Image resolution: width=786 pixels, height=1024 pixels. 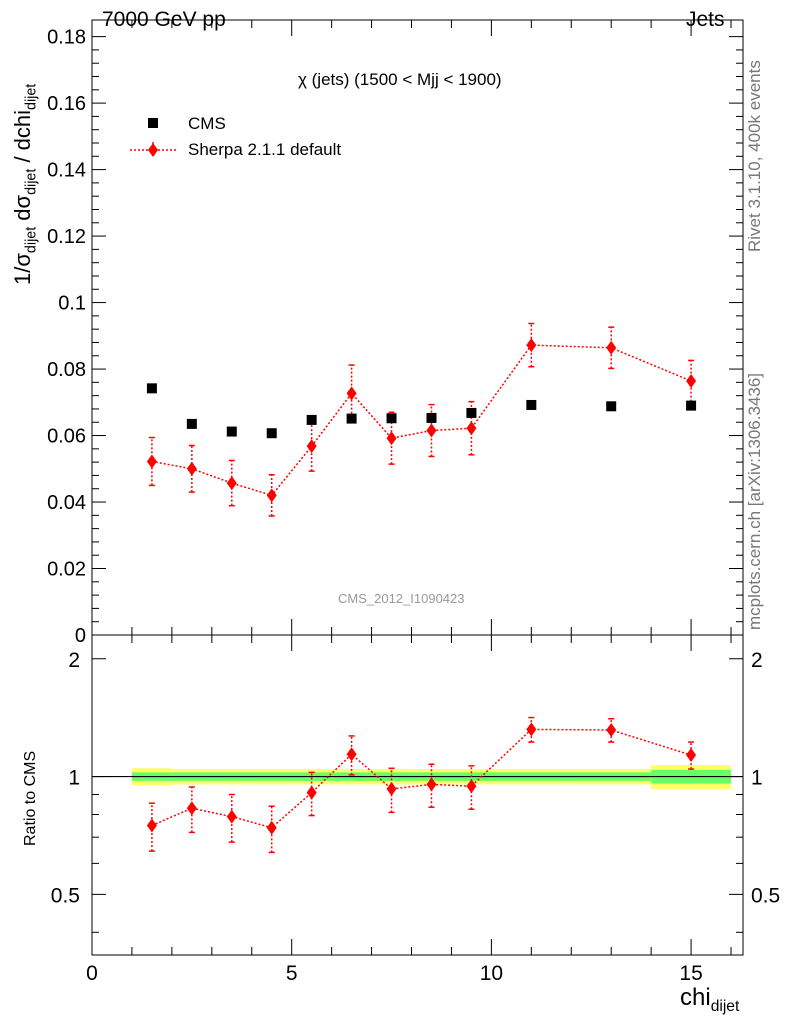 I want to click on x-tick-label: 0, so click(x=92, y=973).